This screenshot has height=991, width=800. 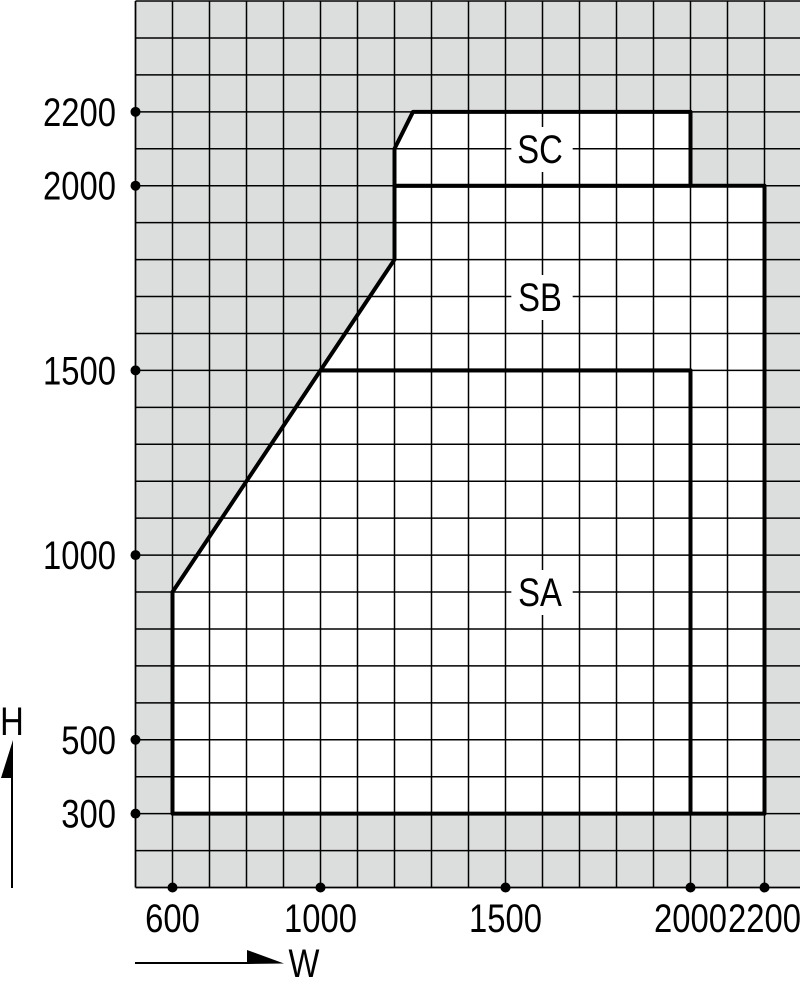 What do you see at coordinates (764, 918) in the screenshot?
I see `x-tick-label: 2200` at bounding box center [764, 918].